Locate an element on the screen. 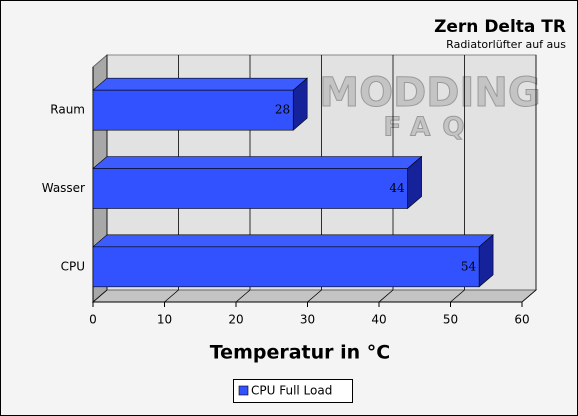  watermark: FAQ is located at coordinates (429, 128).